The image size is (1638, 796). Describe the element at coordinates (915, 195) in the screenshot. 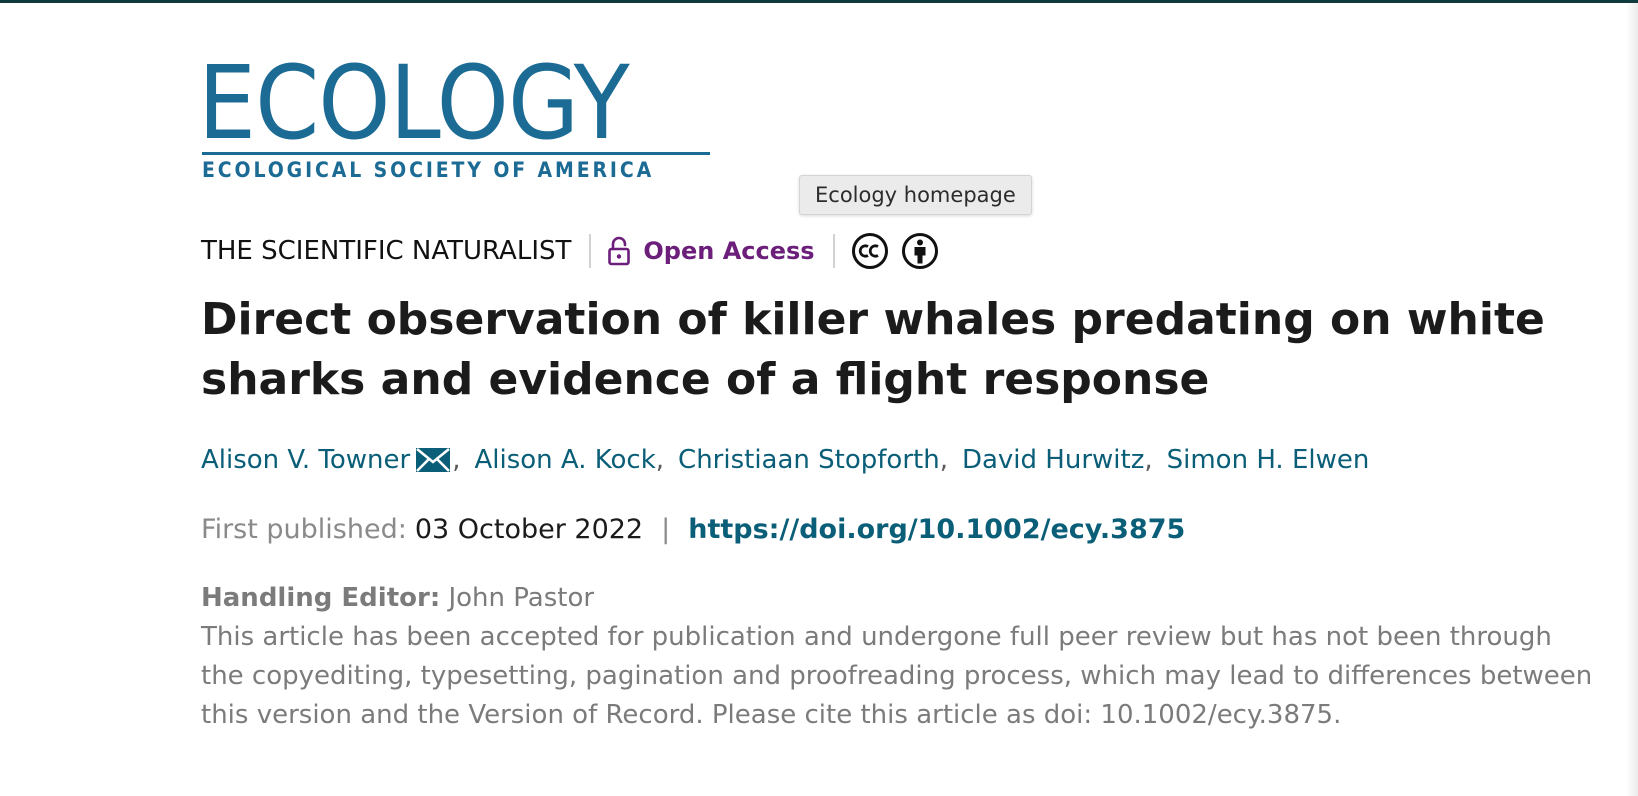

I see `homepage-tooltip: Ecology homepage` at that location.